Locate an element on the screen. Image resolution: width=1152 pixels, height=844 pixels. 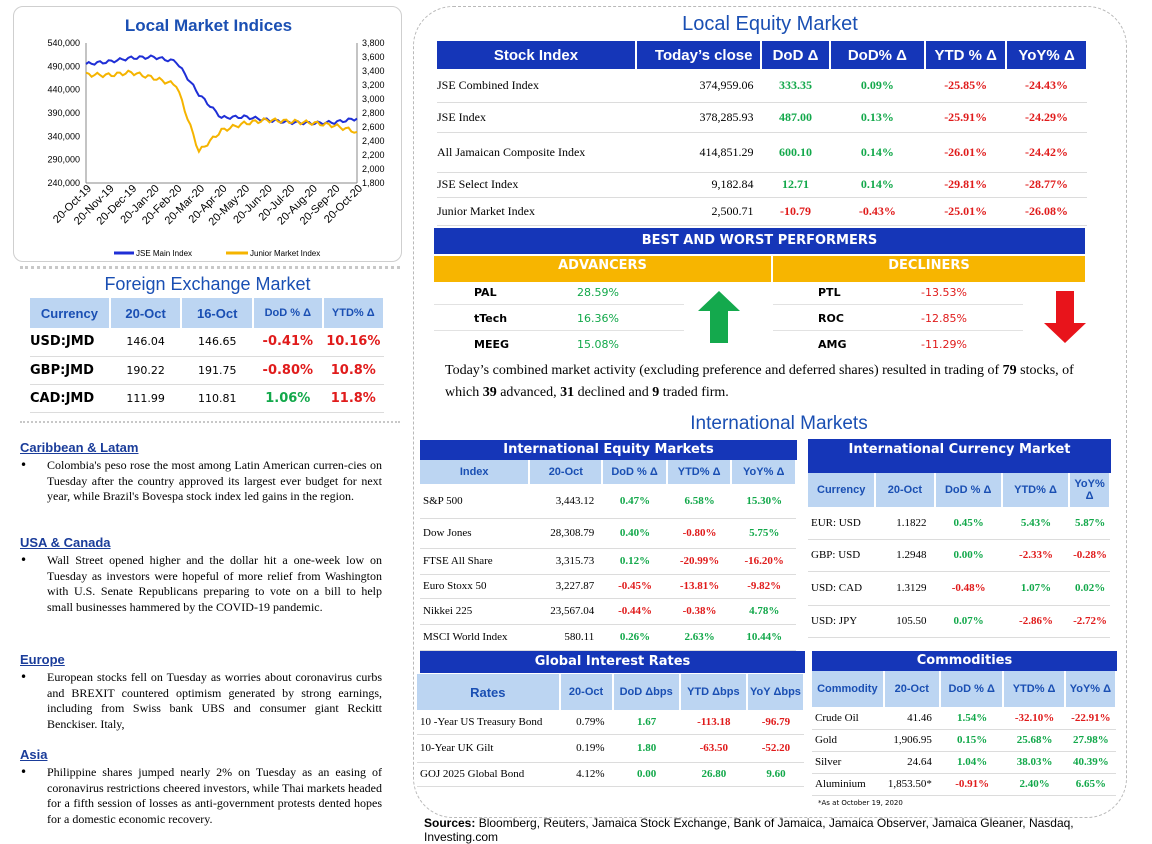
left-tick-label: 390,000 is located at coordinates (63, 113).